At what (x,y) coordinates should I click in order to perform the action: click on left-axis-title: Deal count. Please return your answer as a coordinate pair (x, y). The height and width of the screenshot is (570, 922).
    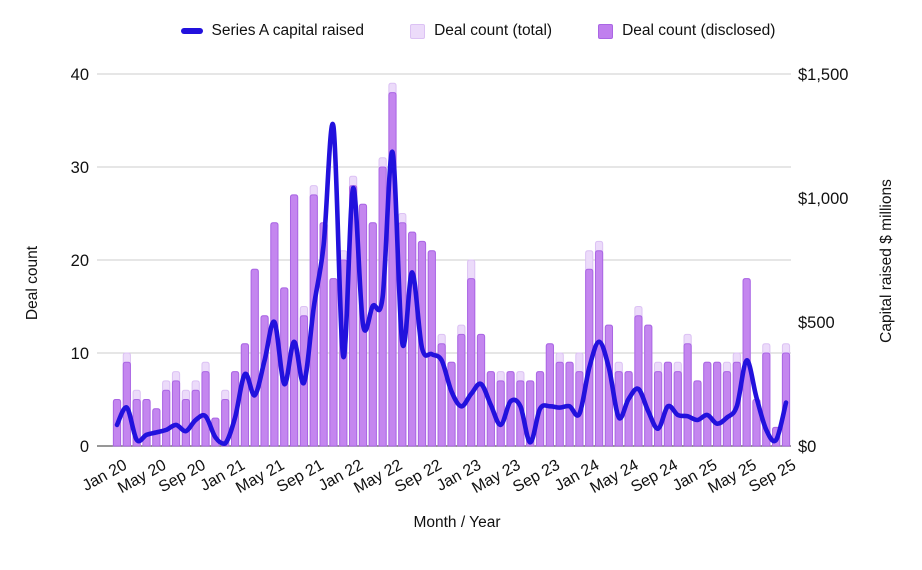
    Looking at the image, I should click on (32, 283).